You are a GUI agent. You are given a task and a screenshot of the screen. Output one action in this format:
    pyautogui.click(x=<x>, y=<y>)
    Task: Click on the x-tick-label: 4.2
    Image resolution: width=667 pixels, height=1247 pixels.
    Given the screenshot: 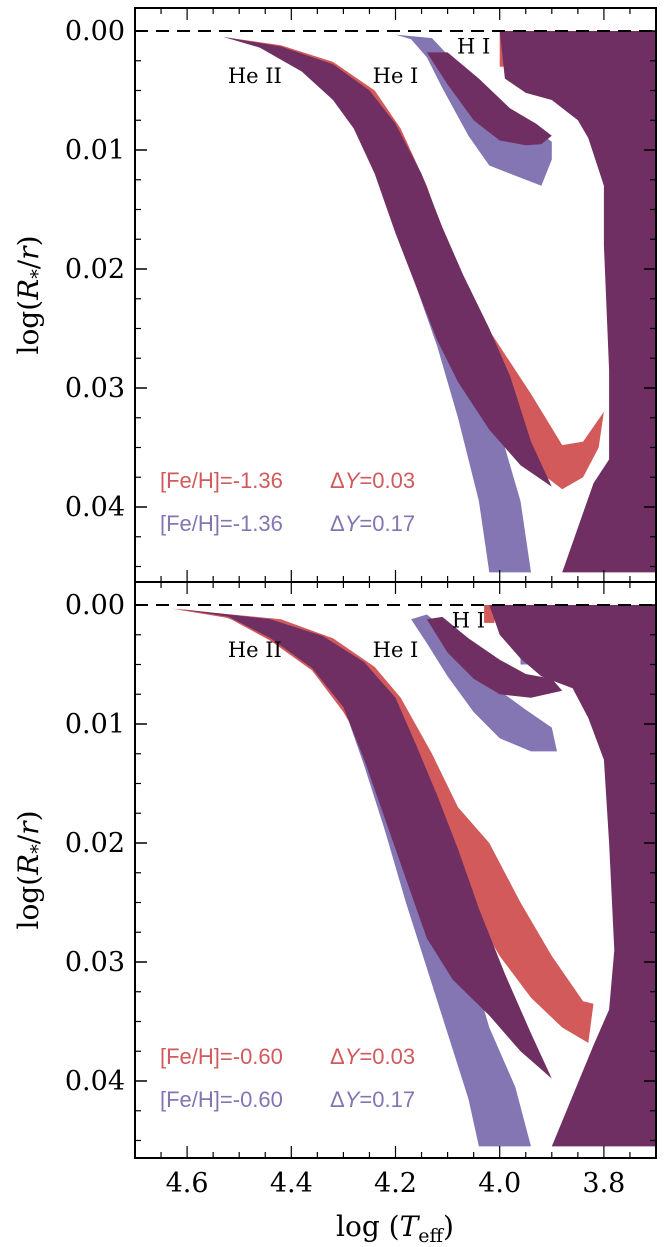 What is the action you would take?
    pyautogui.click(x=395, y=1183)
    